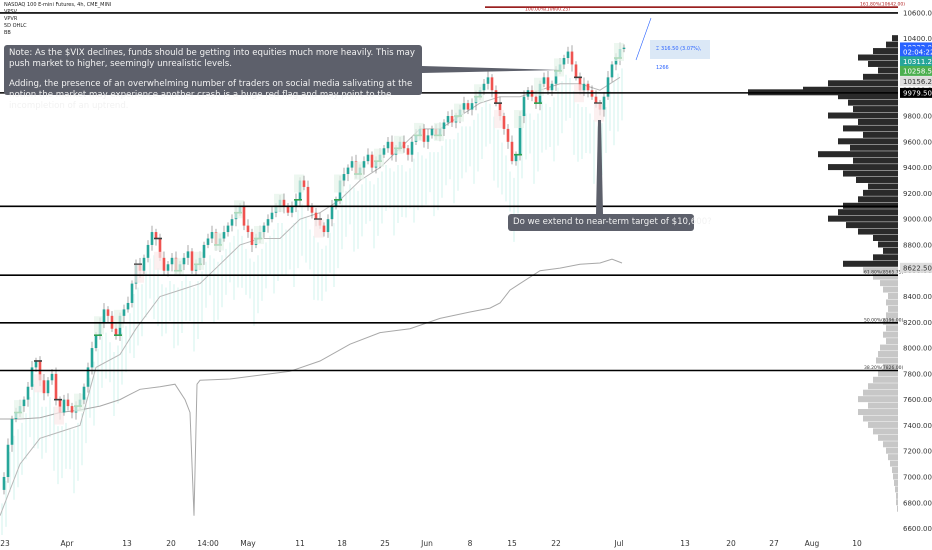 The width and height of the screenshot is (932, 550). I want to click on price-badge-label: 8622.50, so click(917, 269).